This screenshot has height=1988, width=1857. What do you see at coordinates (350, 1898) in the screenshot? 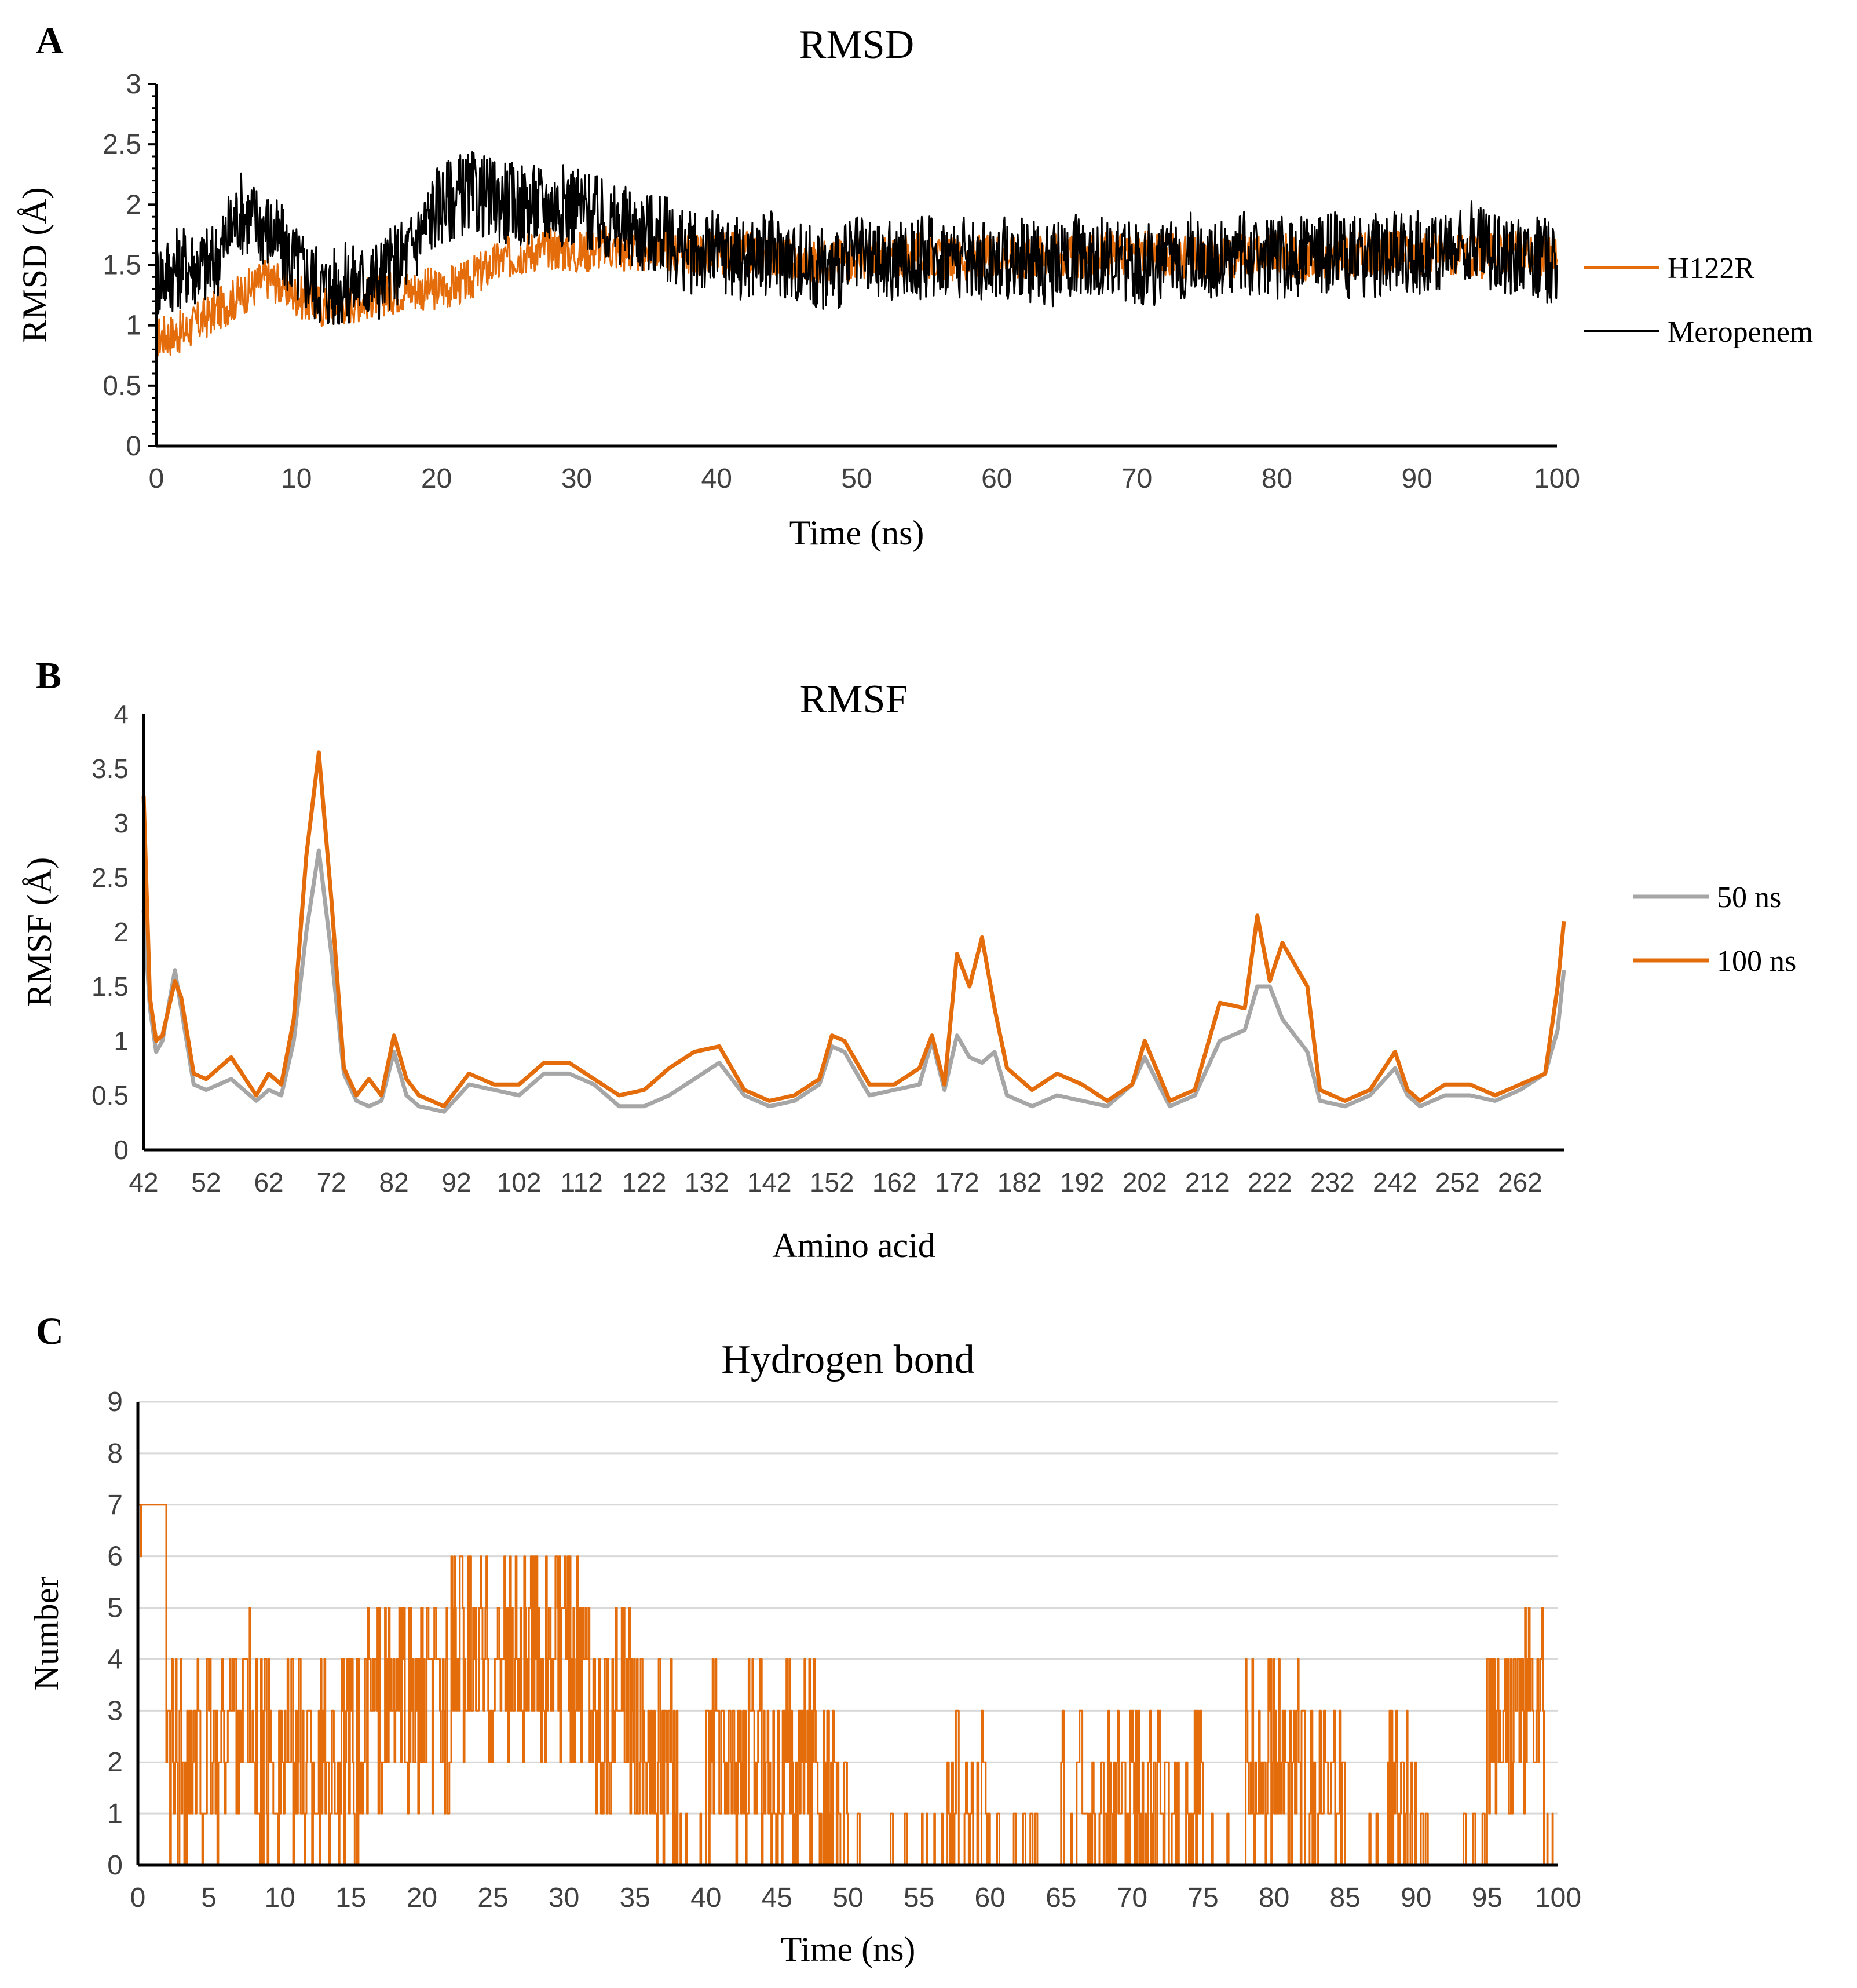
I see `x-tick-label: 15` at bounding box center [350, 1898].